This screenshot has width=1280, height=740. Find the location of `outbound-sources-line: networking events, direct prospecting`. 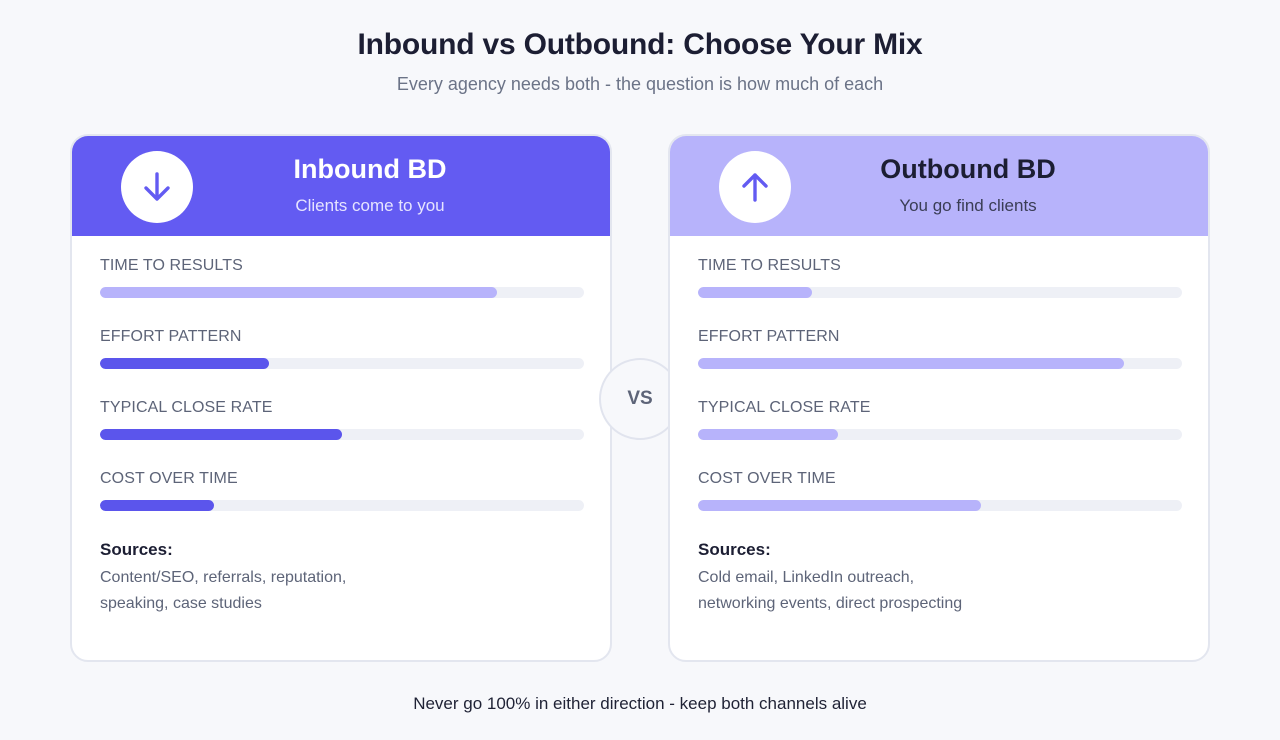

outbound-sources-line: networking events, direct prospecting is located at coordinates (830, 603).